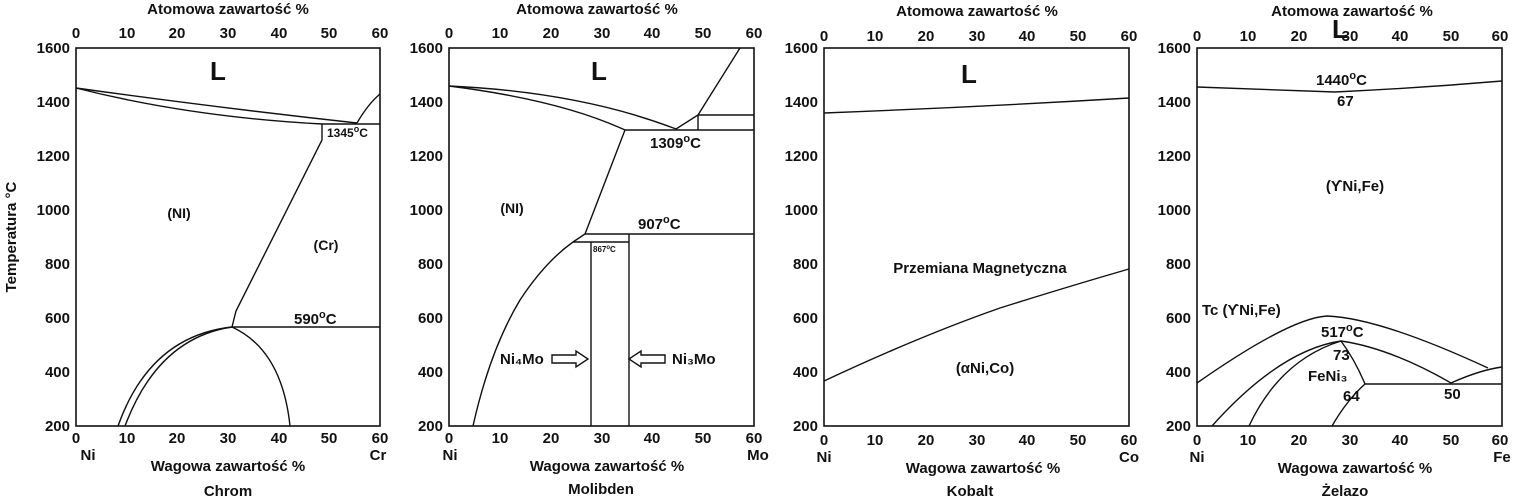  Describe the element at coordinates (500, 438) in the screenshot. I see `bottom-tick-label: 10` at that location.